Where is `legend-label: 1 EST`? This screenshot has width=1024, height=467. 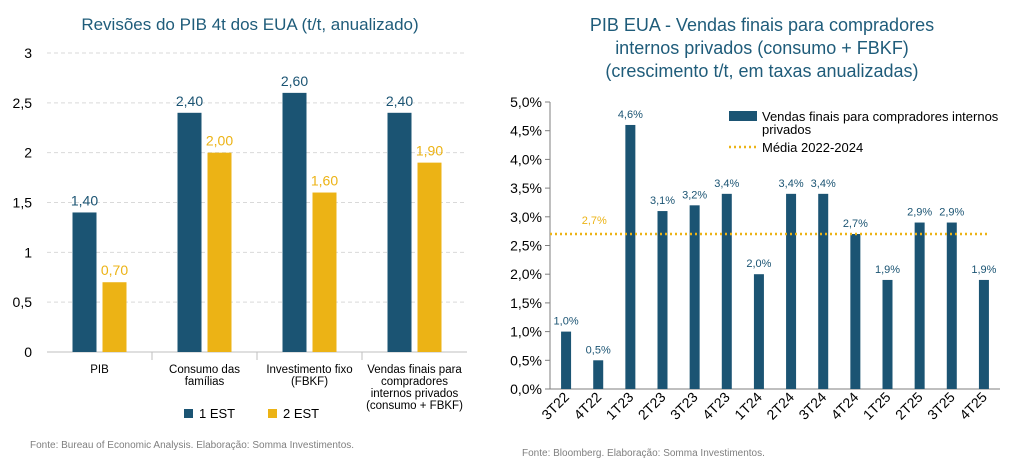
legend-label: 1 EST is located at coordinates (217, 413).